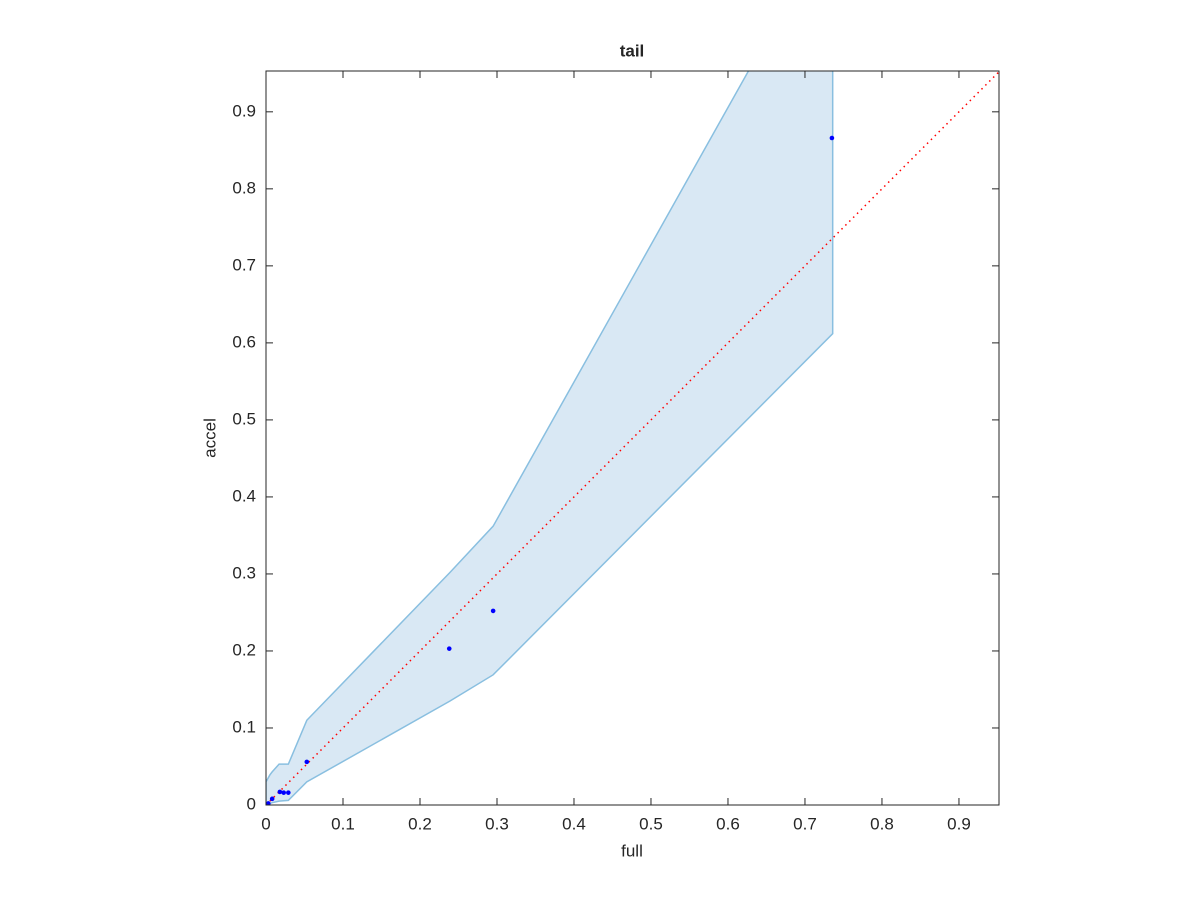 The image size is (1200, 900). Describe the element at coordinates (244, 418) in the screenshot. I see `y-tick-label: 0.5` at that location.